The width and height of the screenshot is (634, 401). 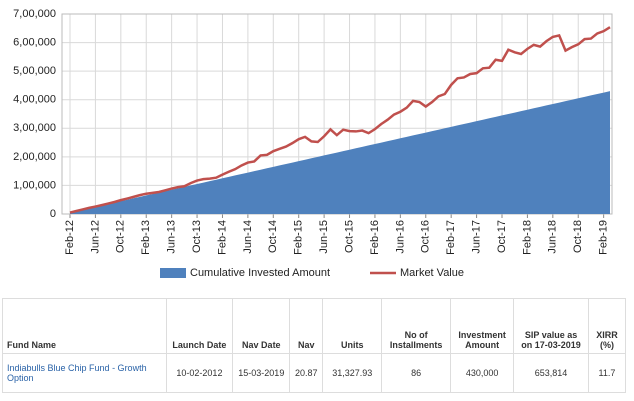 I want to click on y-tick-label: 5,00,000, so click(x=34, y=71).